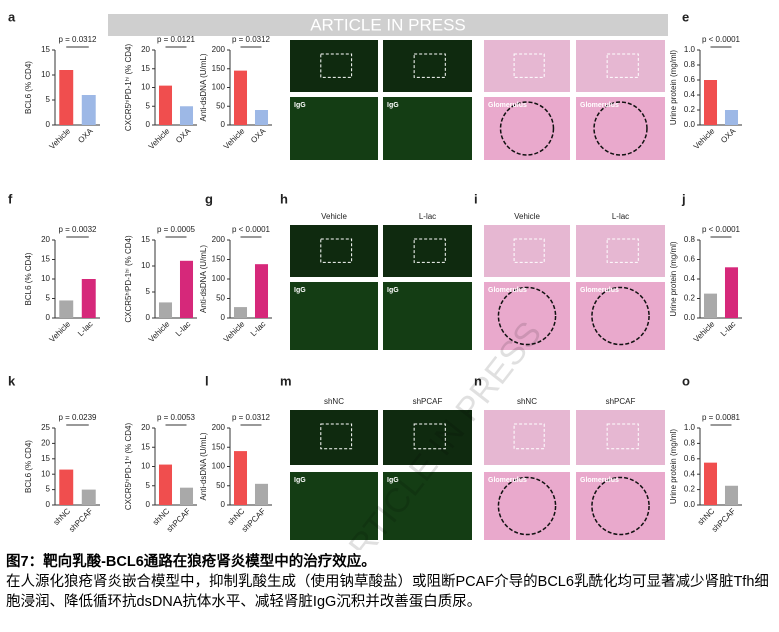  I want to click on panel-letter: f, so click(10, 198).